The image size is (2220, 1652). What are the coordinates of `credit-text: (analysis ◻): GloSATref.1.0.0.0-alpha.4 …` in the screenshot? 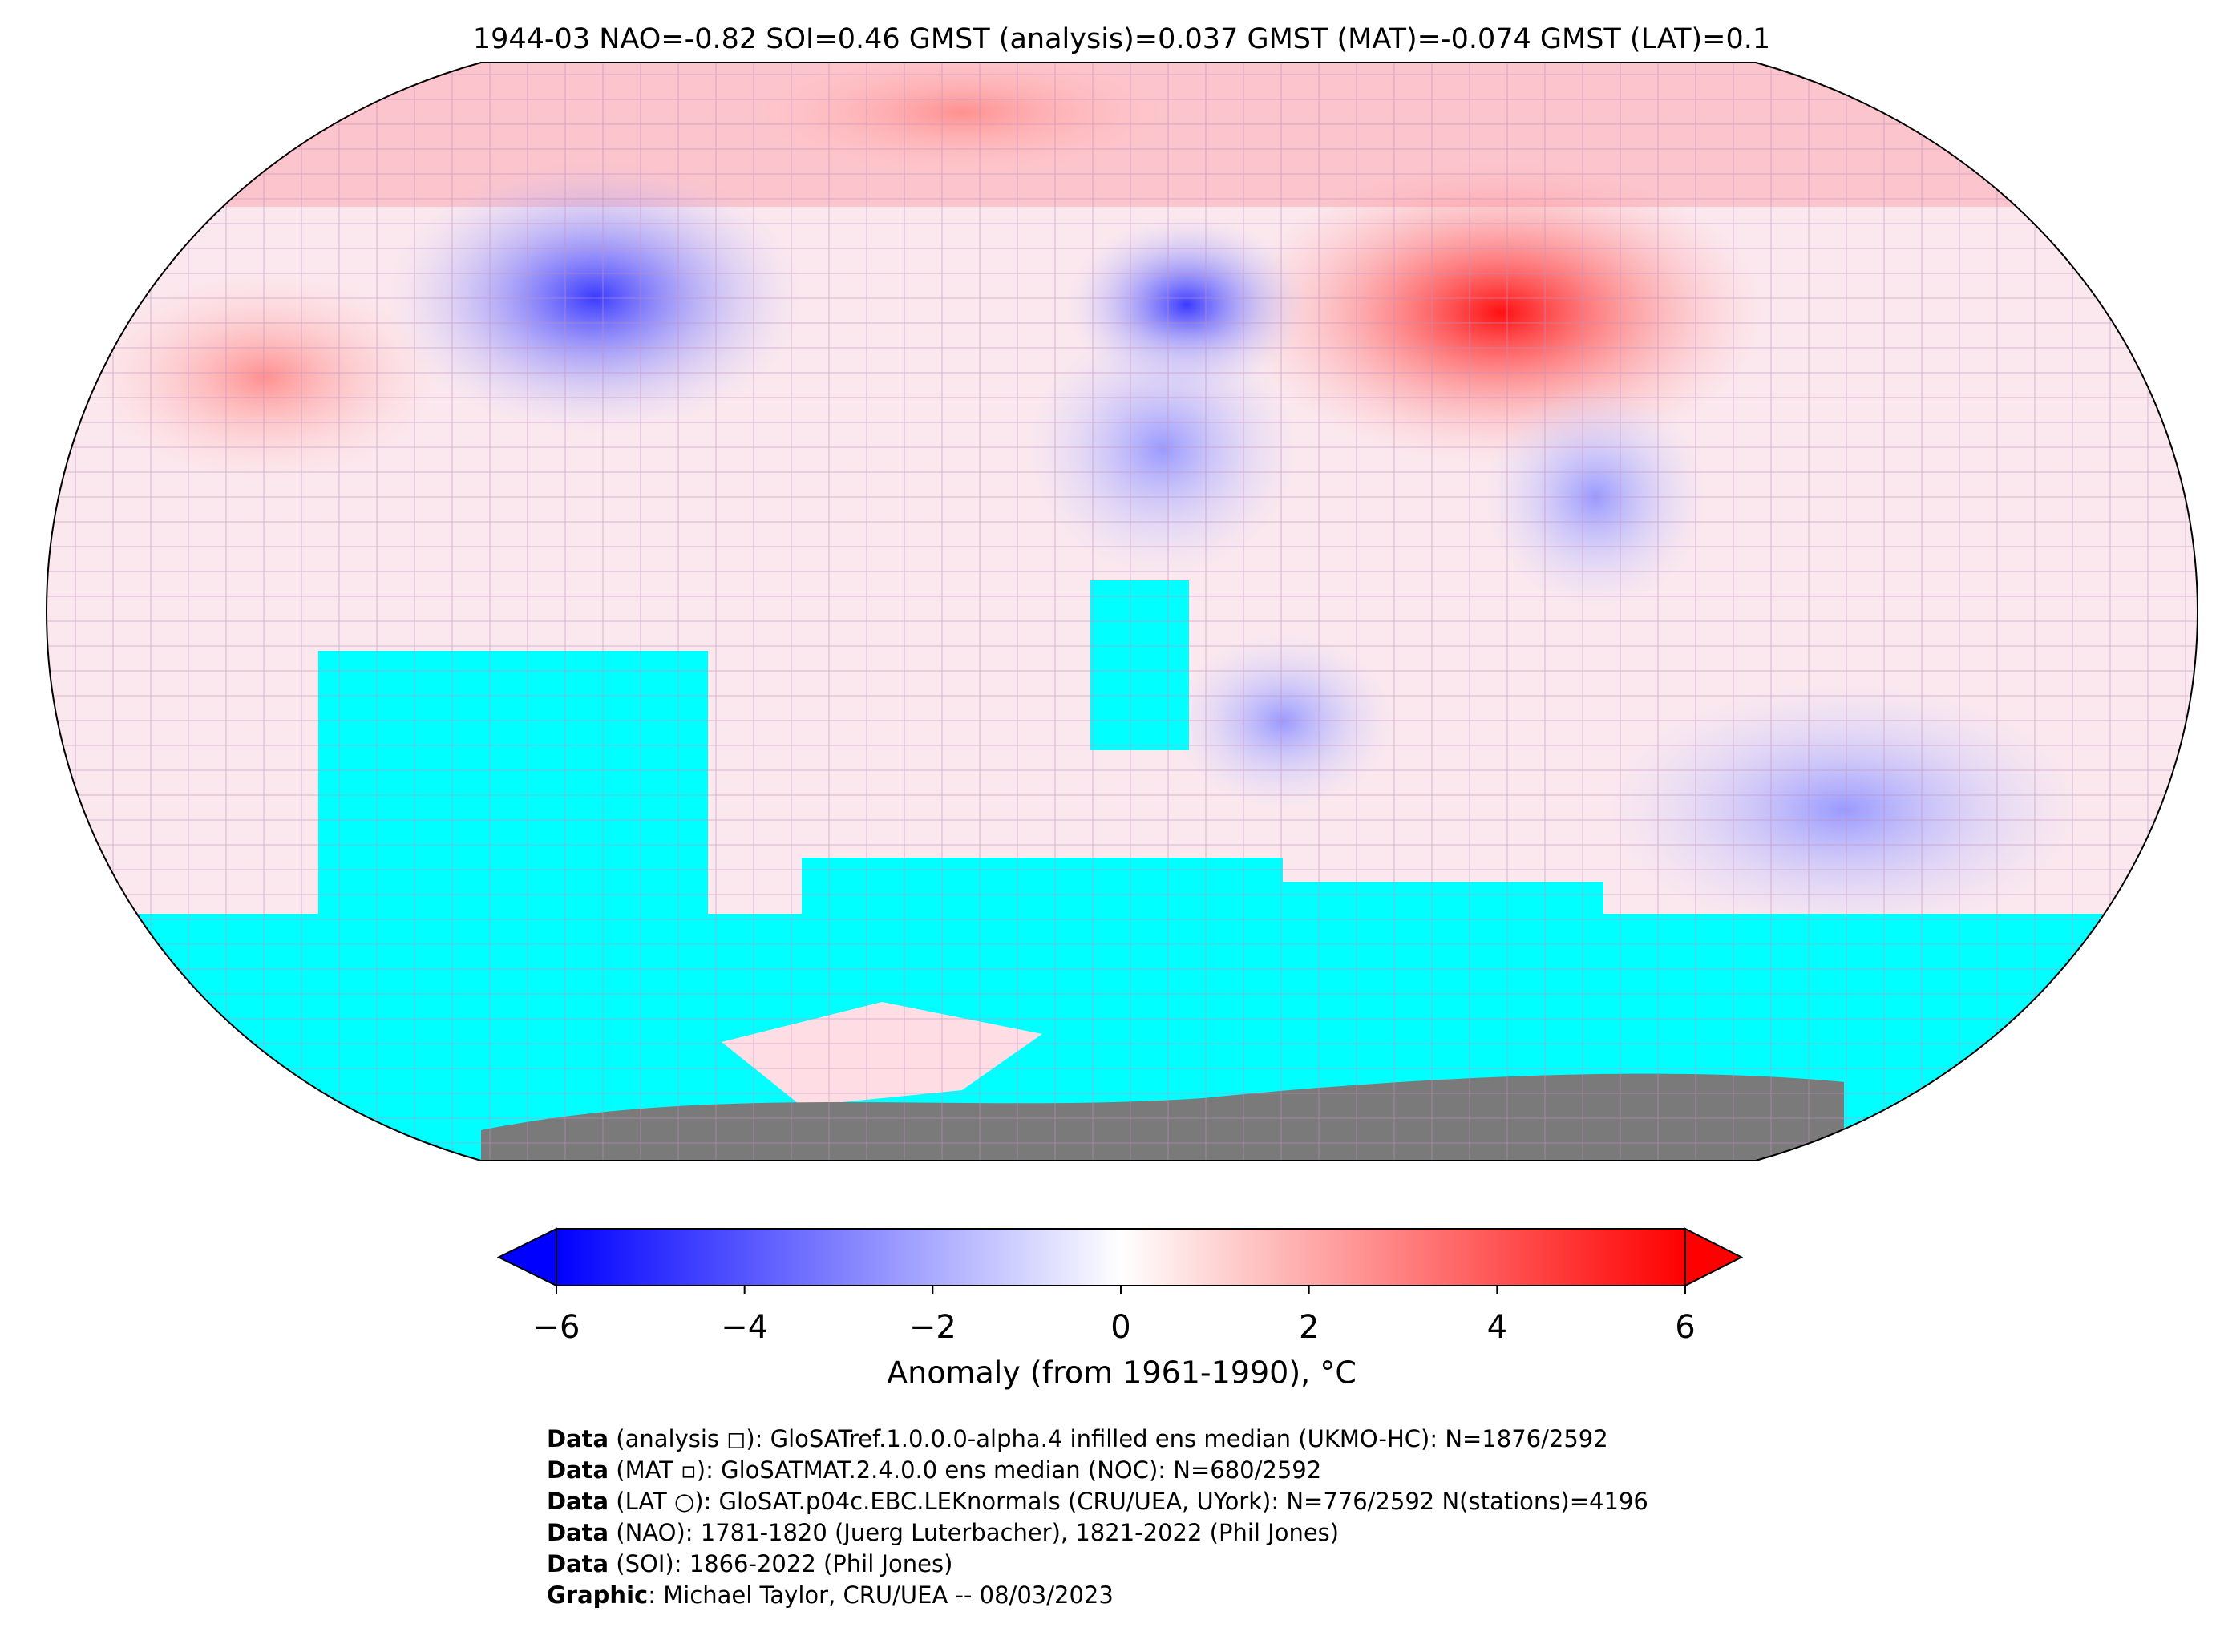 It's located at (1108, 1438).